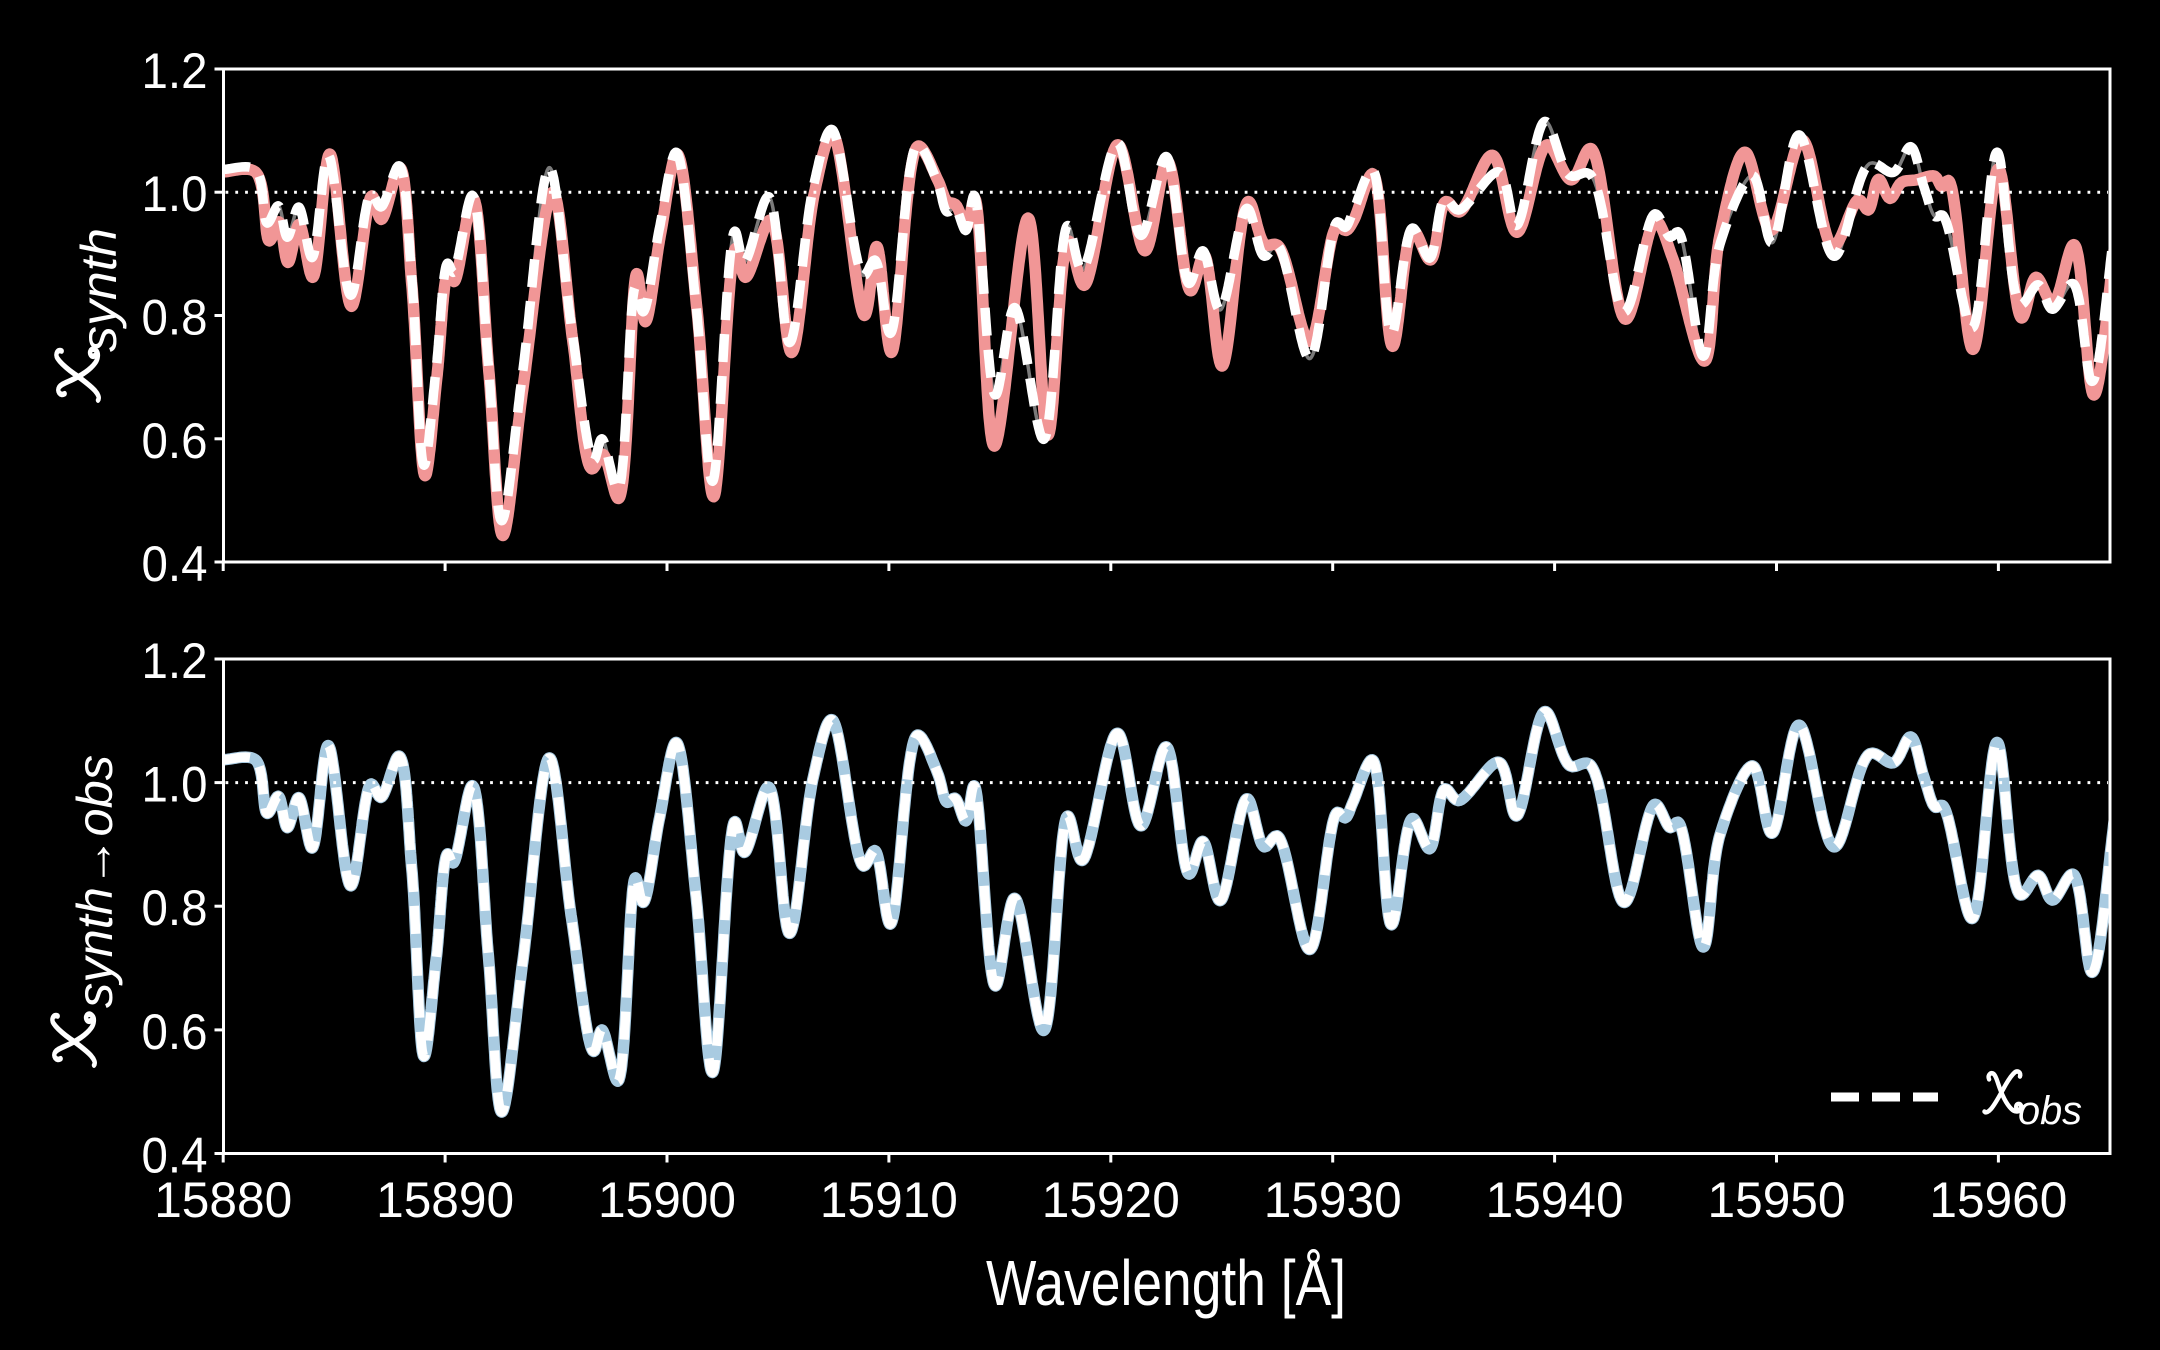 This screenshot has height=1350, width=2160. I want to click on svg-text: synth, so click(99, 290).